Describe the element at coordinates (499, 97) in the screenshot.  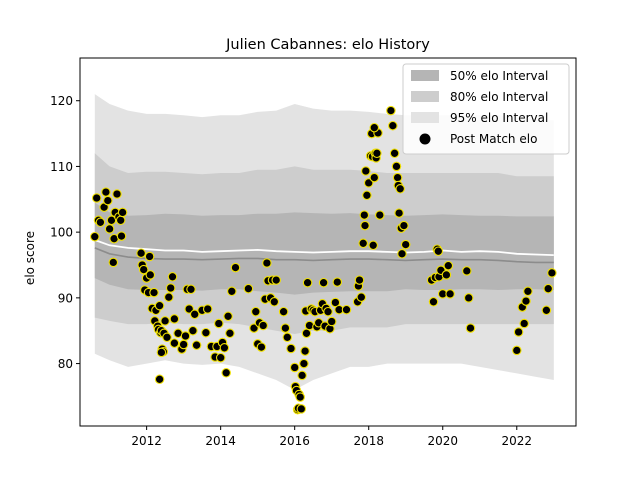
I see `legend-label-80: 80% elo Interval` at that location.